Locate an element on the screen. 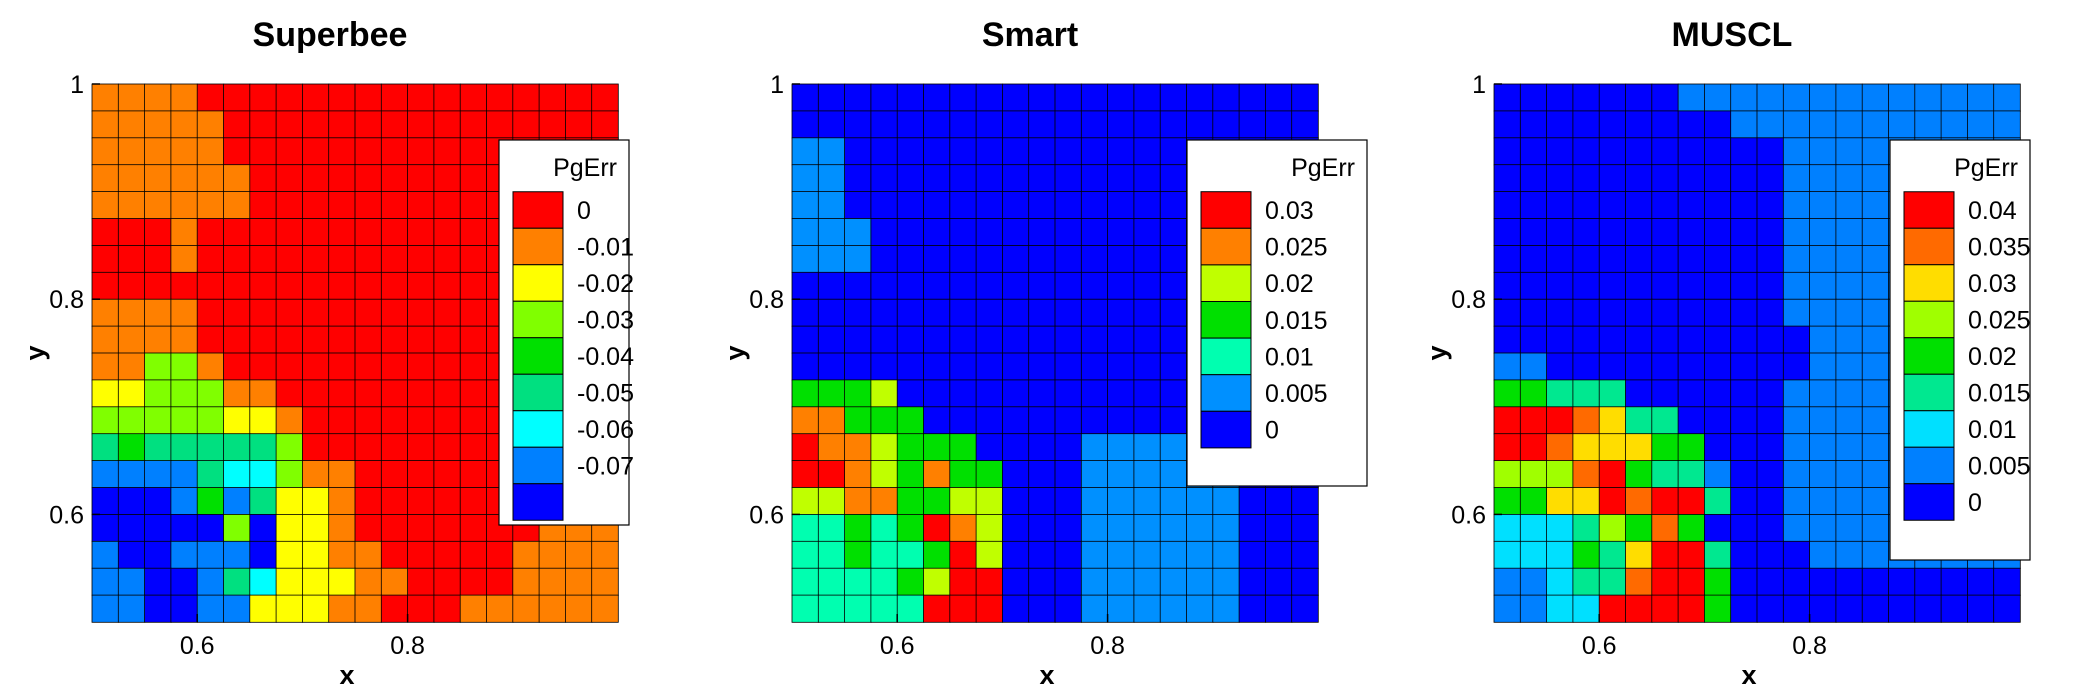  legend-label: -0.02 is located at coordinates (605, 284).